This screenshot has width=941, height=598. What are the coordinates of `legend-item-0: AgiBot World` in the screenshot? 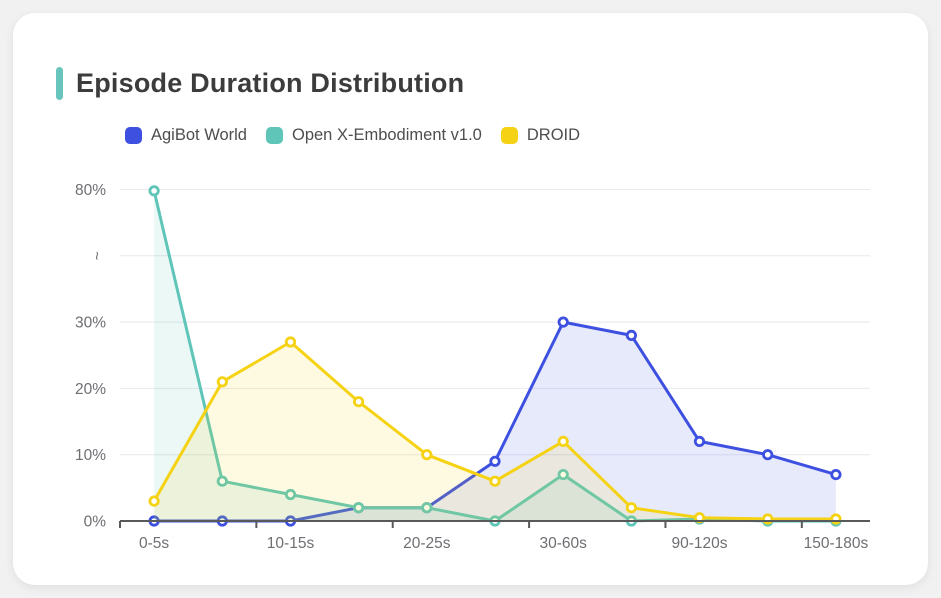 It's located at (186, 135).